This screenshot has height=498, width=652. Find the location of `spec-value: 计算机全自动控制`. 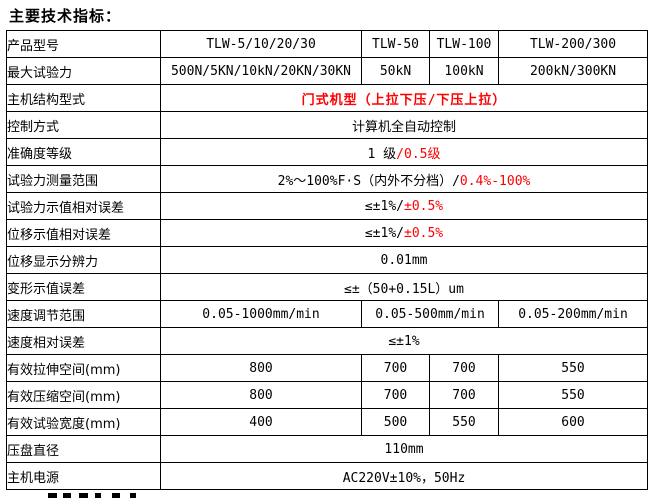

spec-value: 计算机全自动控制 is located at coordinates (404, 125).